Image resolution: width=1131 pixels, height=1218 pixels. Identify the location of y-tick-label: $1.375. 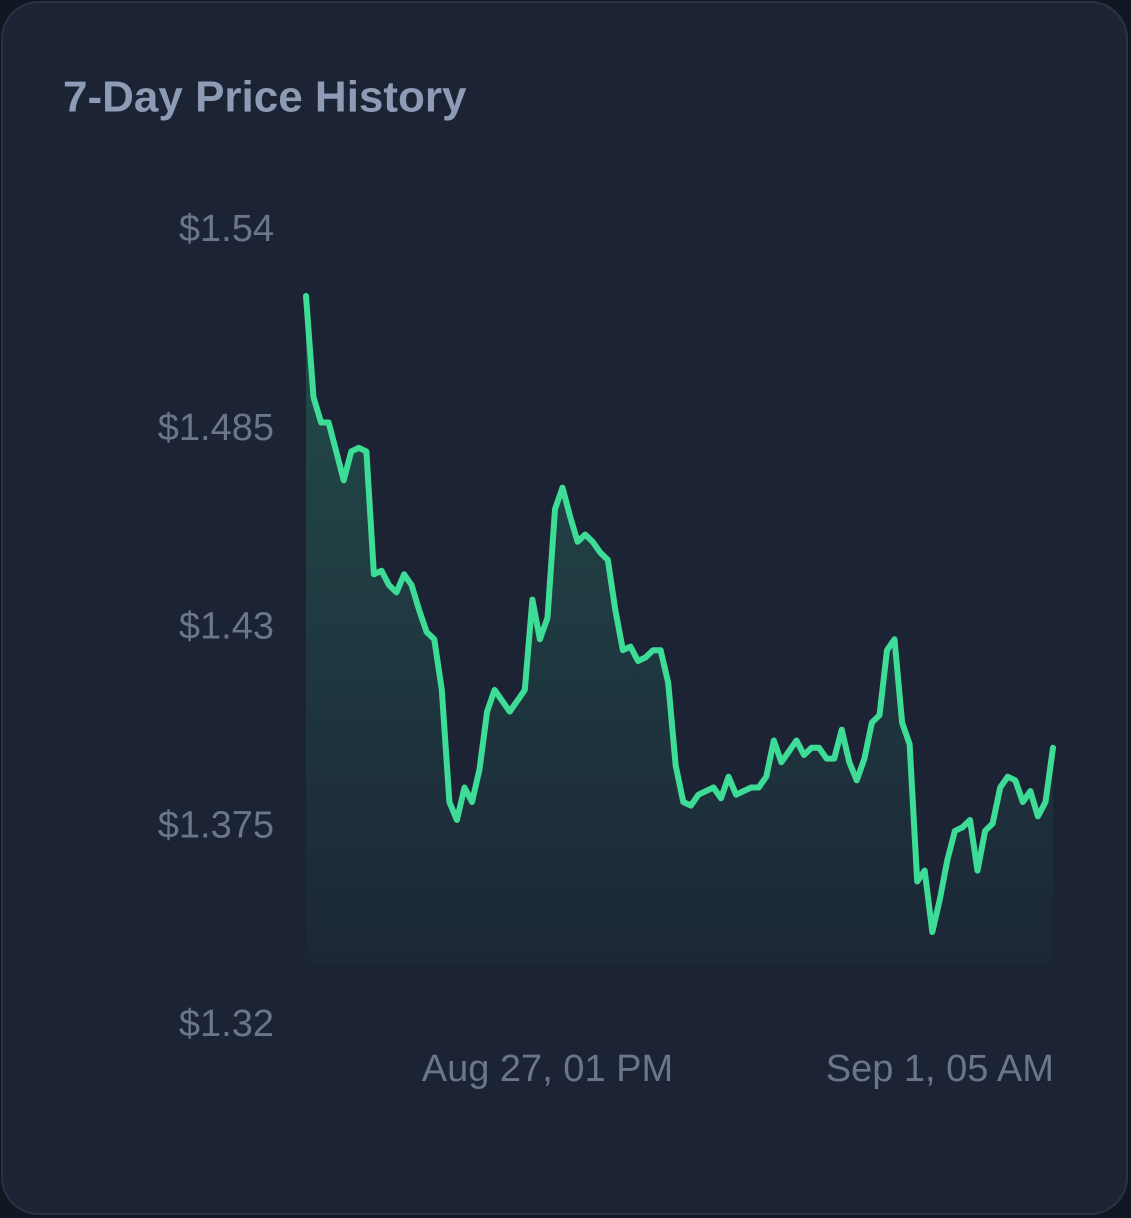
(216, 825).